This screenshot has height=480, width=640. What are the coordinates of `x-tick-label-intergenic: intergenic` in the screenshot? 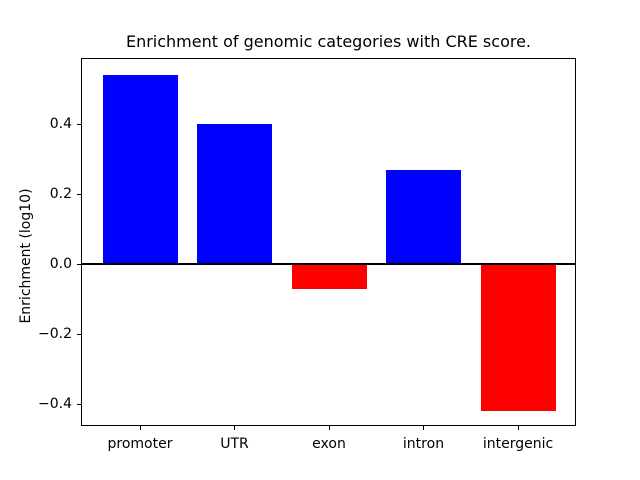 It's located at (518, 444).